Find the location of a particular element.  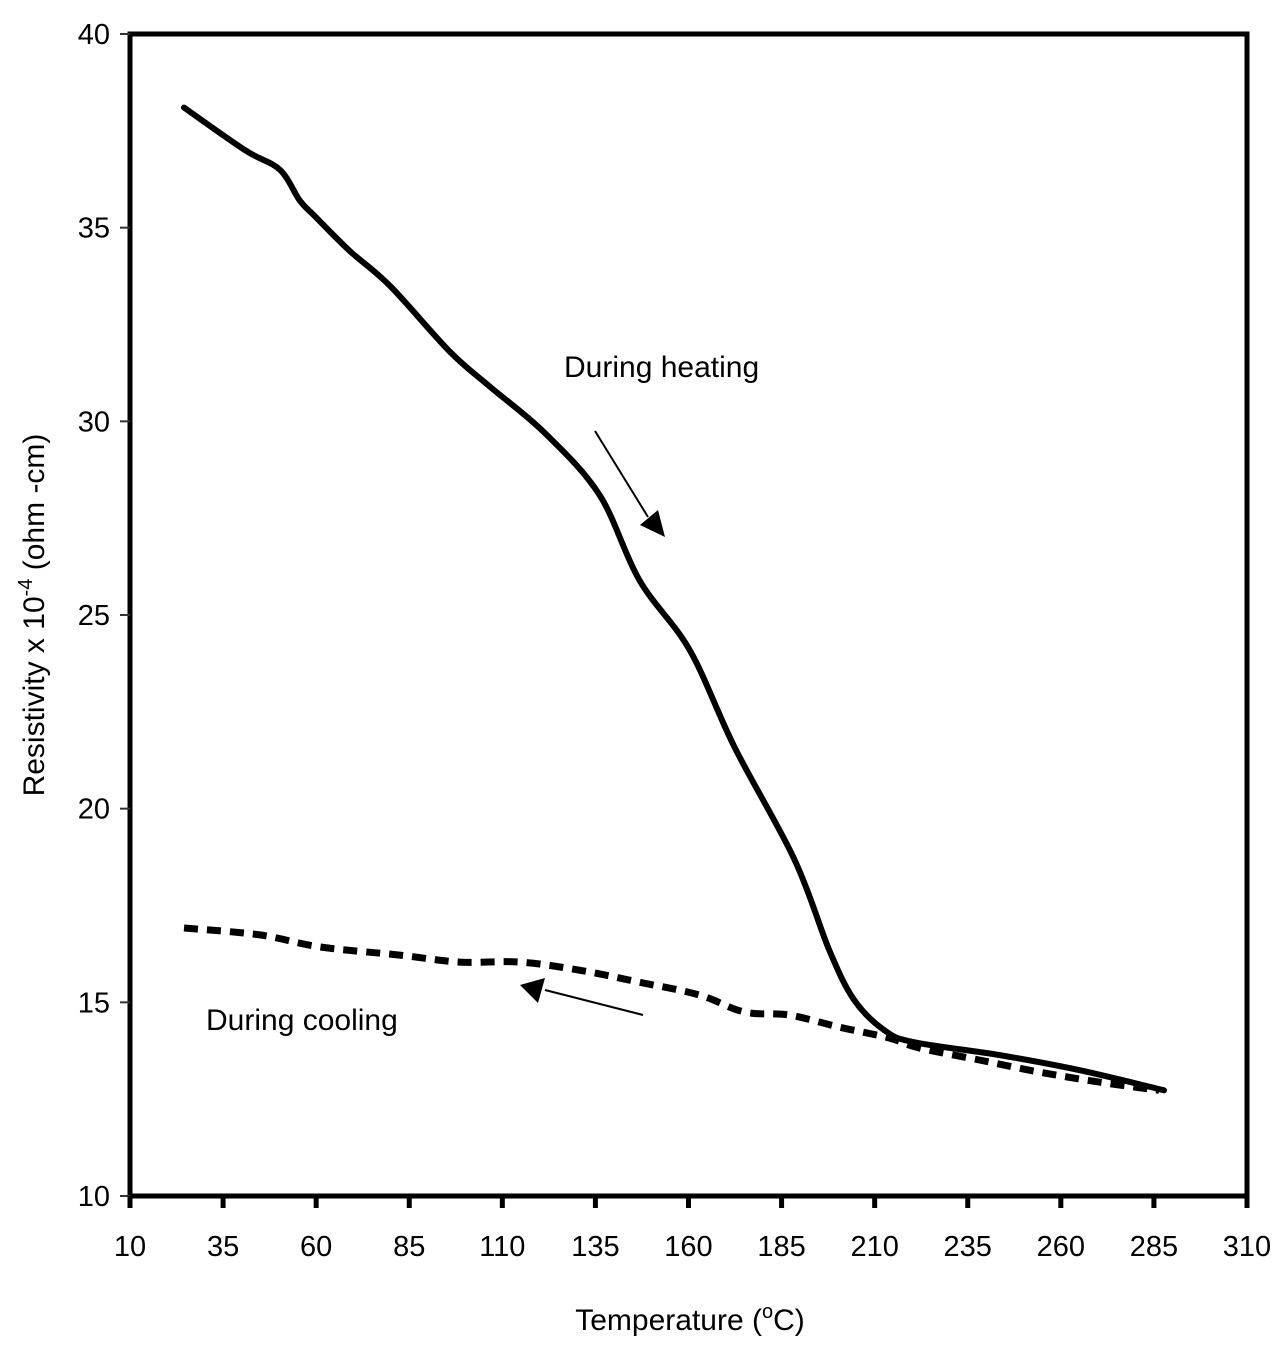

y-tick-label: 15 is located at coordinates (94, 1003).